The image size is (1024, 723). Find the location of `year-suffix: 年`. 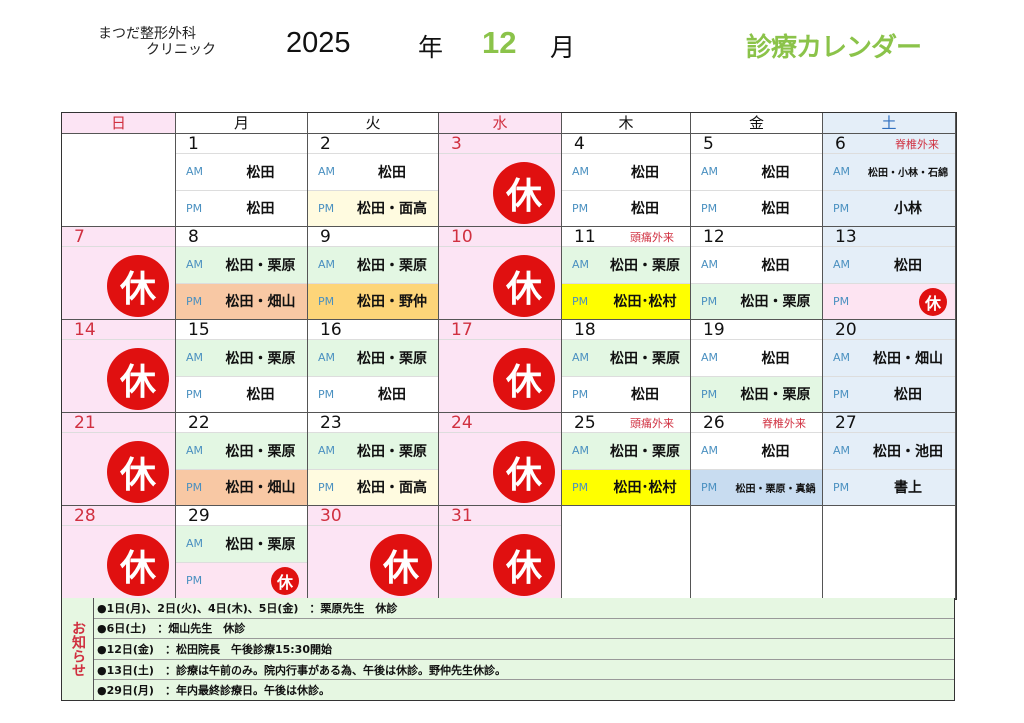

year-suffix: 年 is located at coordinates (431, 47).